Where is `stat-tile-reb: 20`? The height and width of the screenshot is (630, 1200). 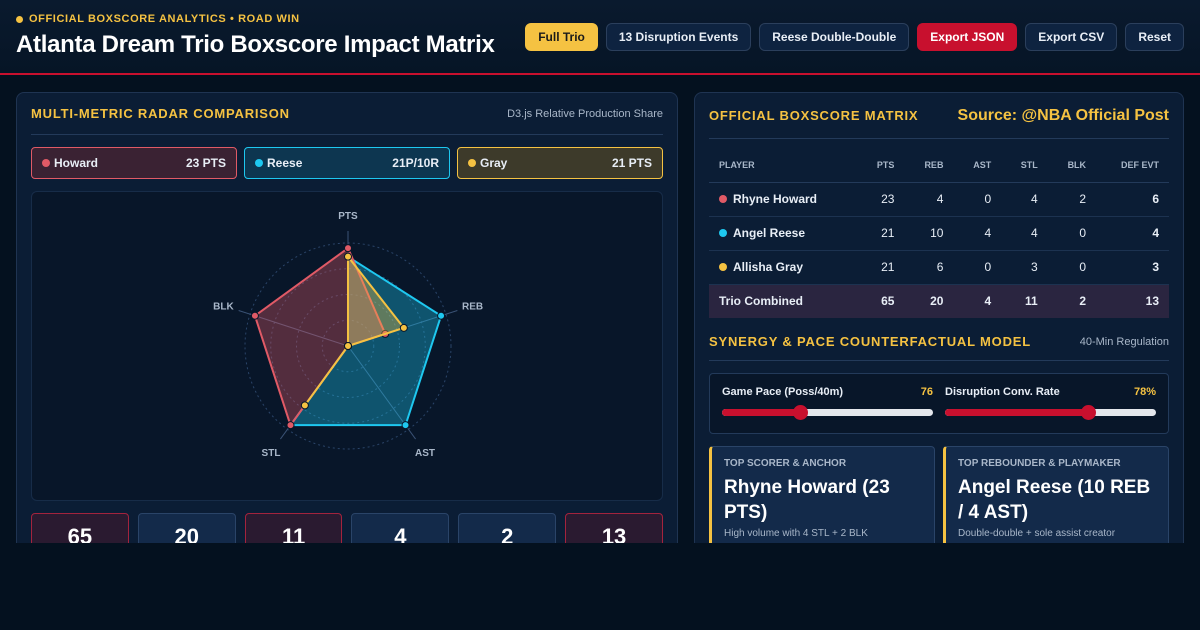 stat-tile-reb: 20 is located at coordinates (186, 532).